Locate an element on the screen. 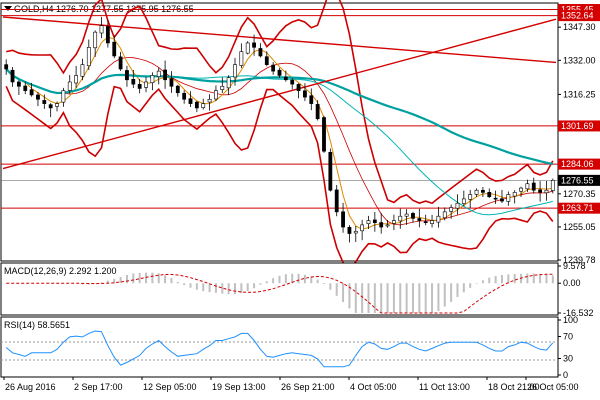 Image resolution: width=600 pixels, height=400 pixels. time-tick-label: 12 Sep 05:00 is located at coordinates (170, 387).